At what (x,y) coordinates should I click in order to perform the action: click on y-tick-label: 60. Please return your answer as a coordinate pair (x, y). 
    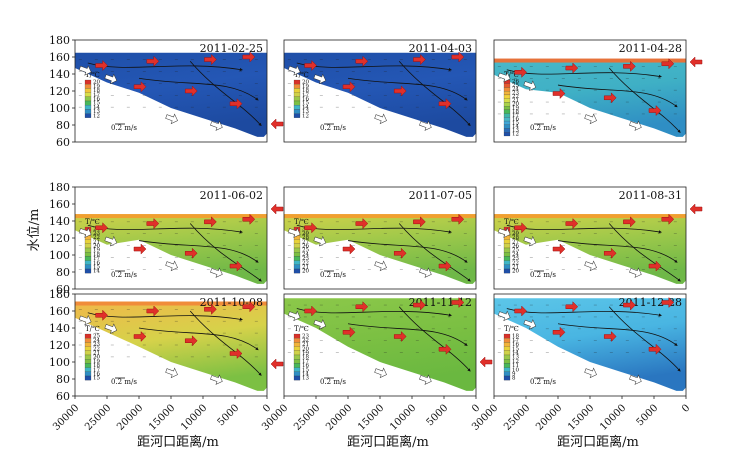
    Looking at the image, I should click on (63, 396).